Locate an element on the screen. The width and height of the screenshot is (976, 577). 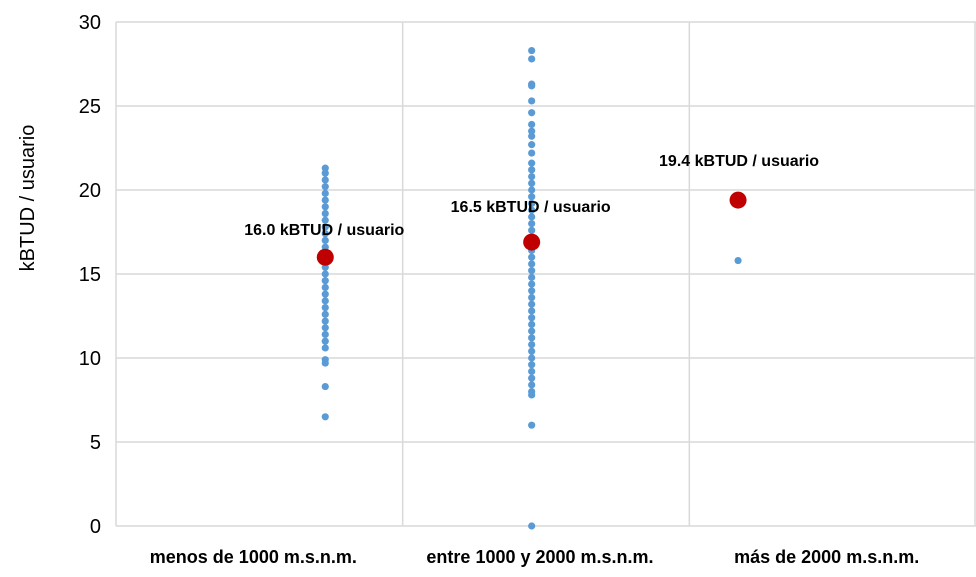
y-tick-label: 5 is located at coordinates (95, 443).